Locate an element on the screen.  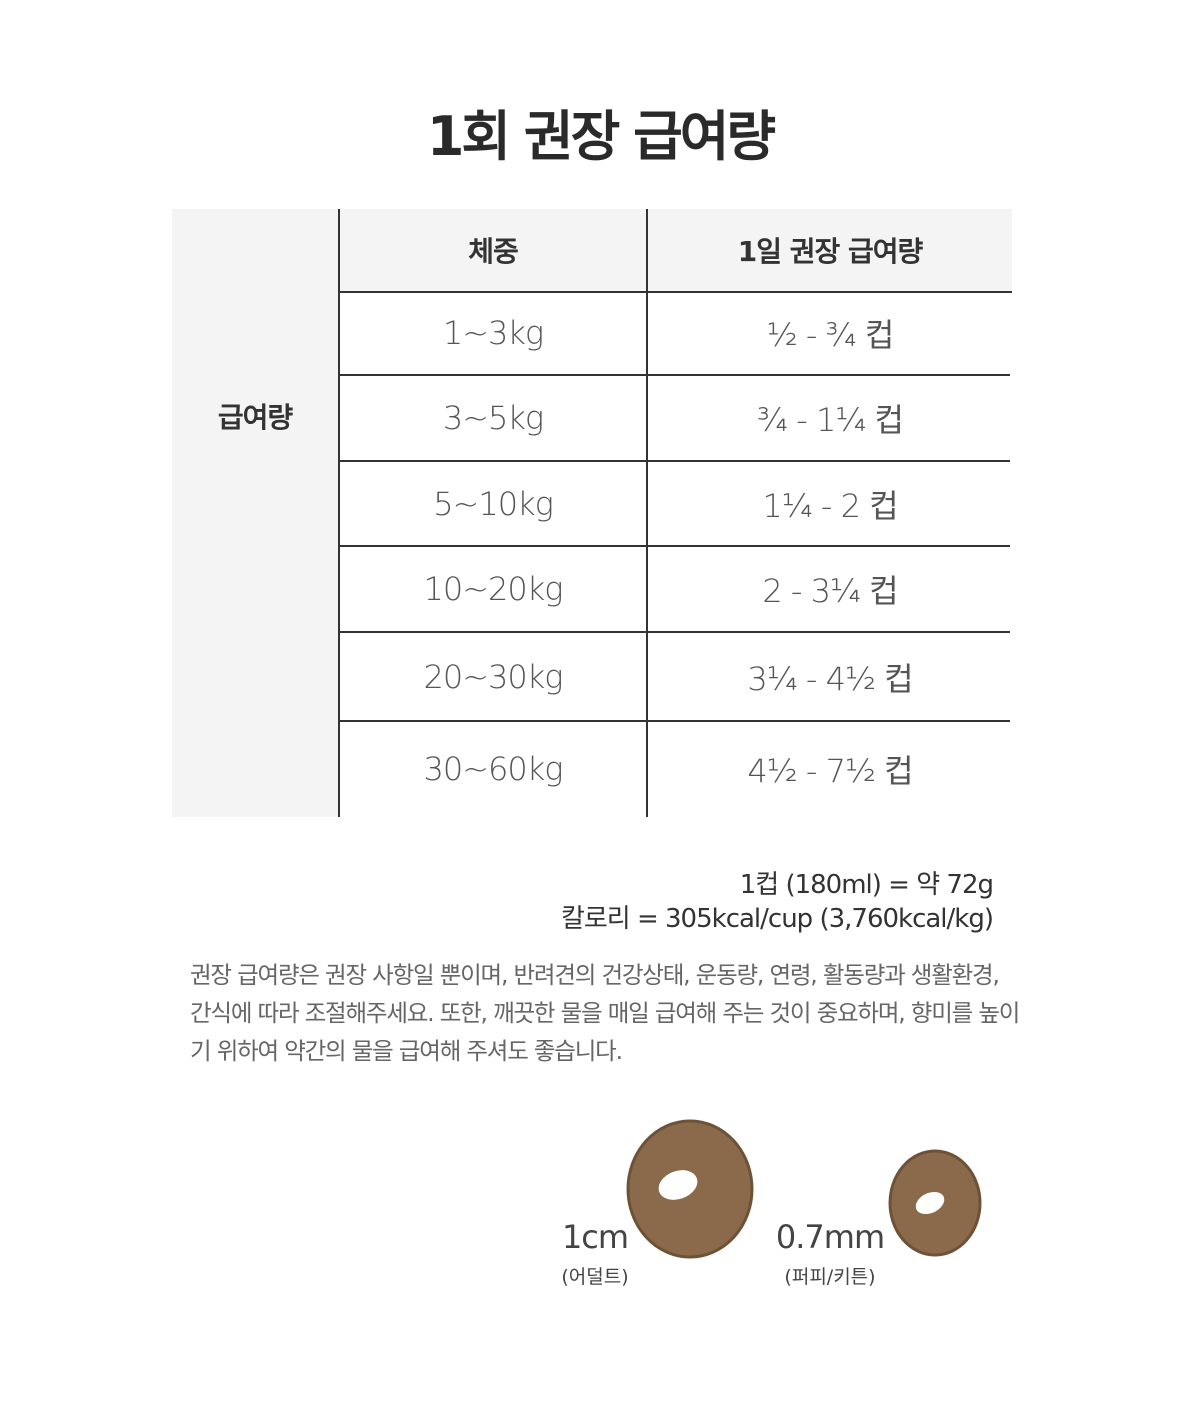
adult-kibble-label: (어덜트) is located at coordinates (595, 1277).